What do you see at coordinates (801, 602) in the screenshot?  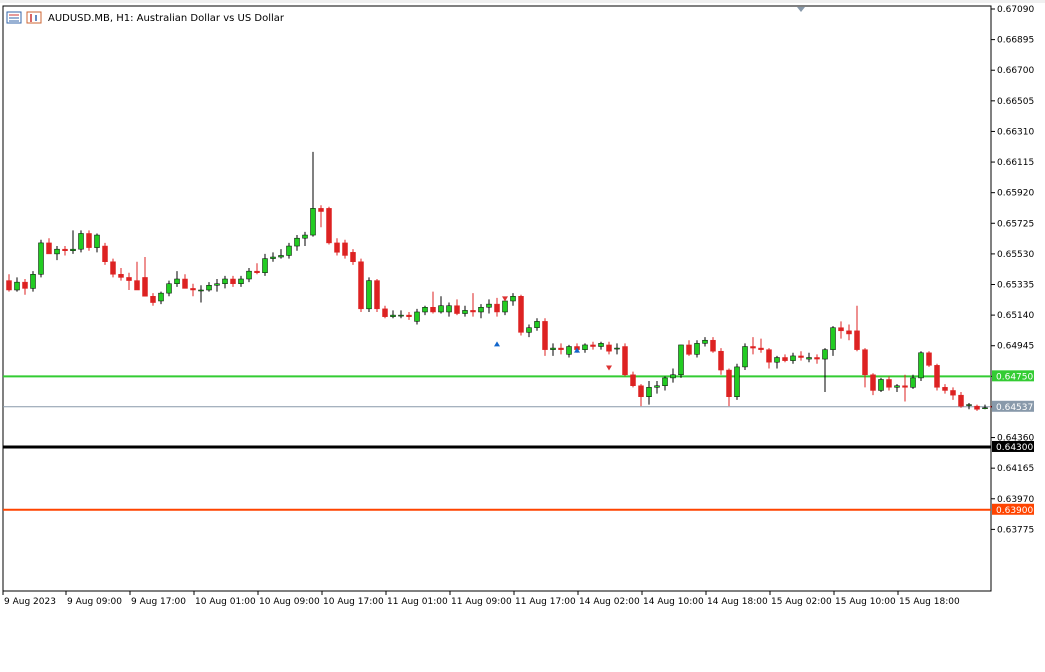 I see `x-tick-label: 15 Aug 02:00` at bounding box center [801, 602].